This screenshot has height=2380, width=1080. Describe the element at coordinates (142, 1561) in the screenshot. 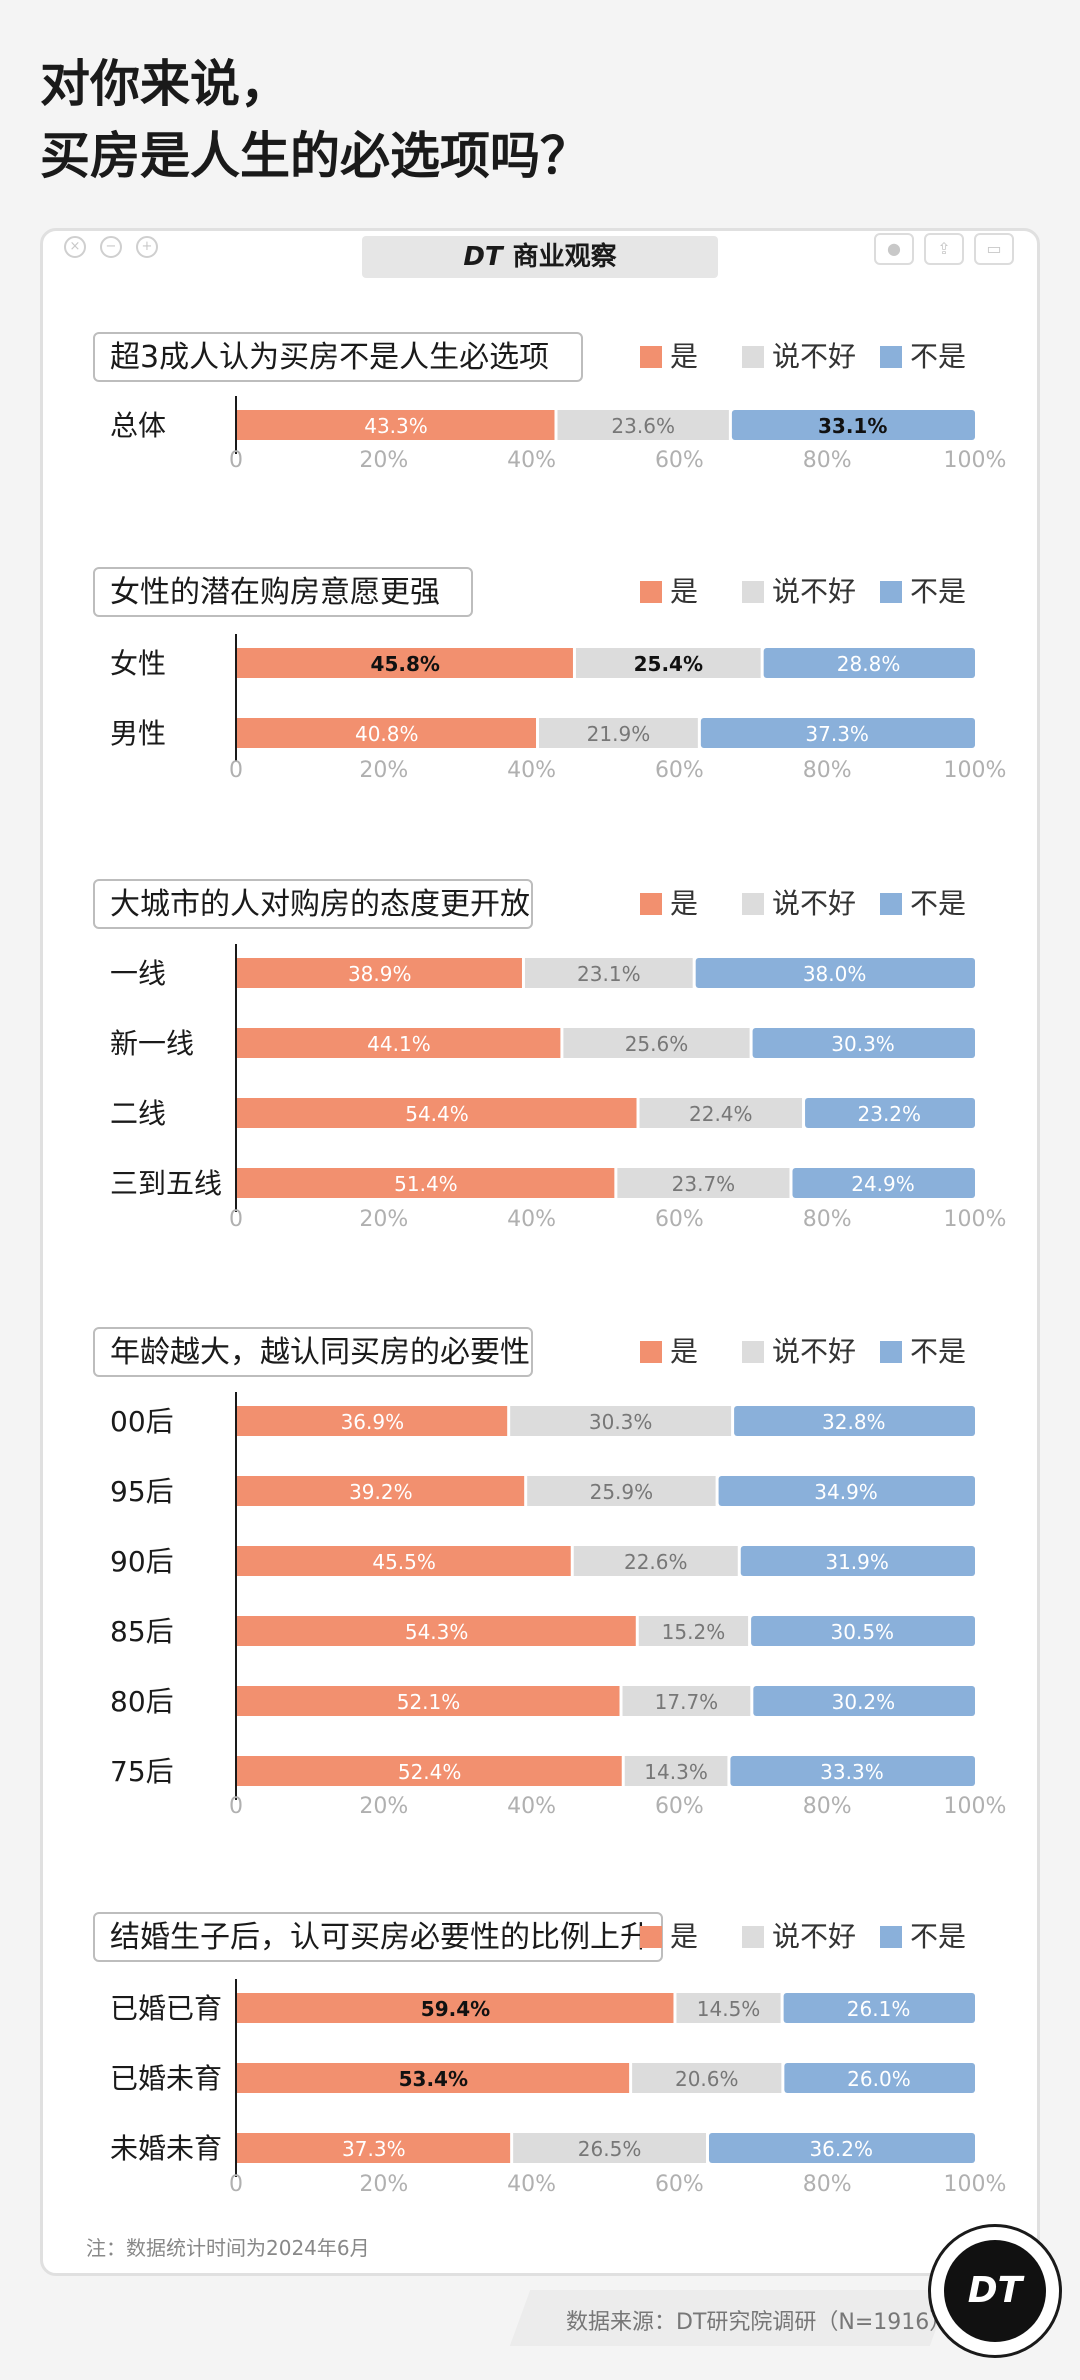

I see `category-label: 90后` at that location.